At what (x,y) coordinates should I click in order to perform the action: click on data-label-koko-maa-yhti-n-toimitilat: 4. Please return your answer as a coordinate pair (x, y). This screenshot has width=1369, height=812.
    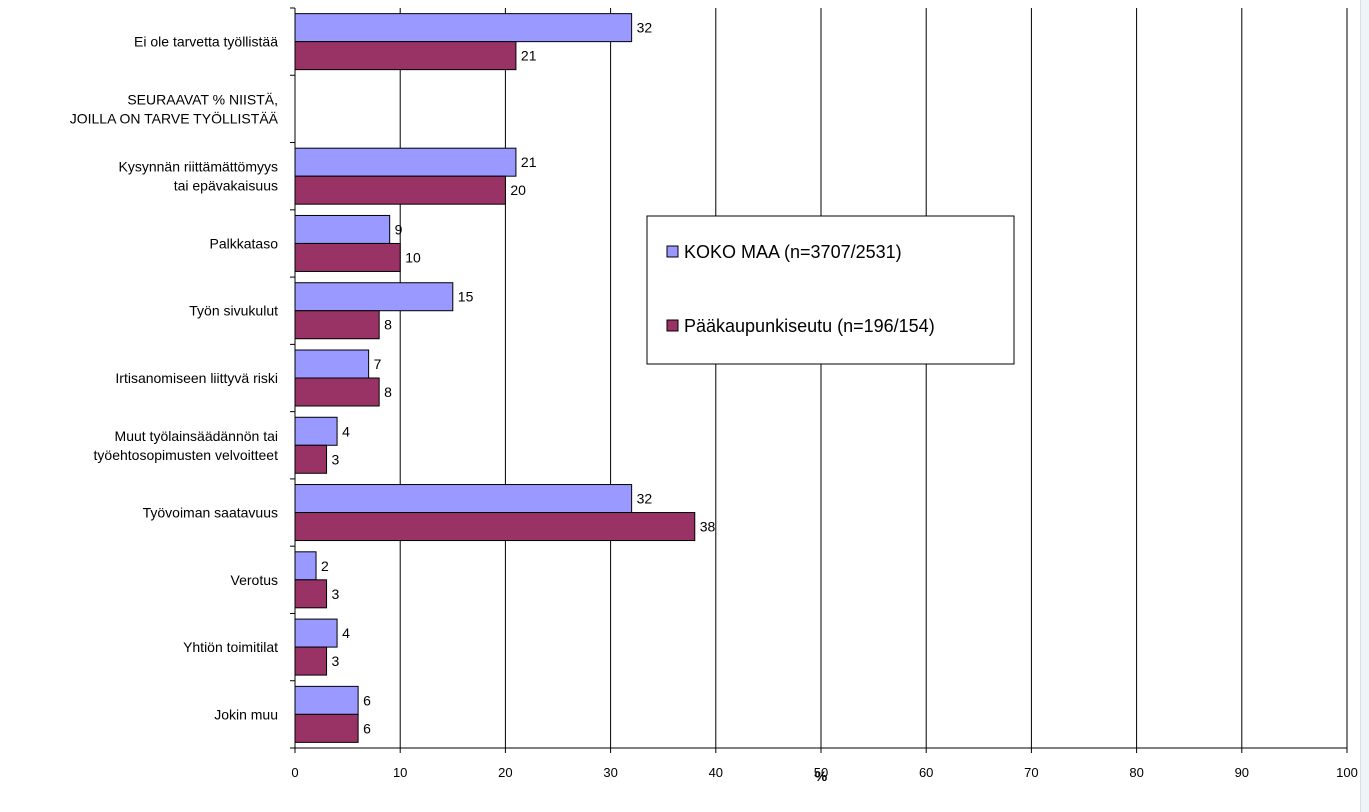
    Looking at the image, I should click on (346, 633).